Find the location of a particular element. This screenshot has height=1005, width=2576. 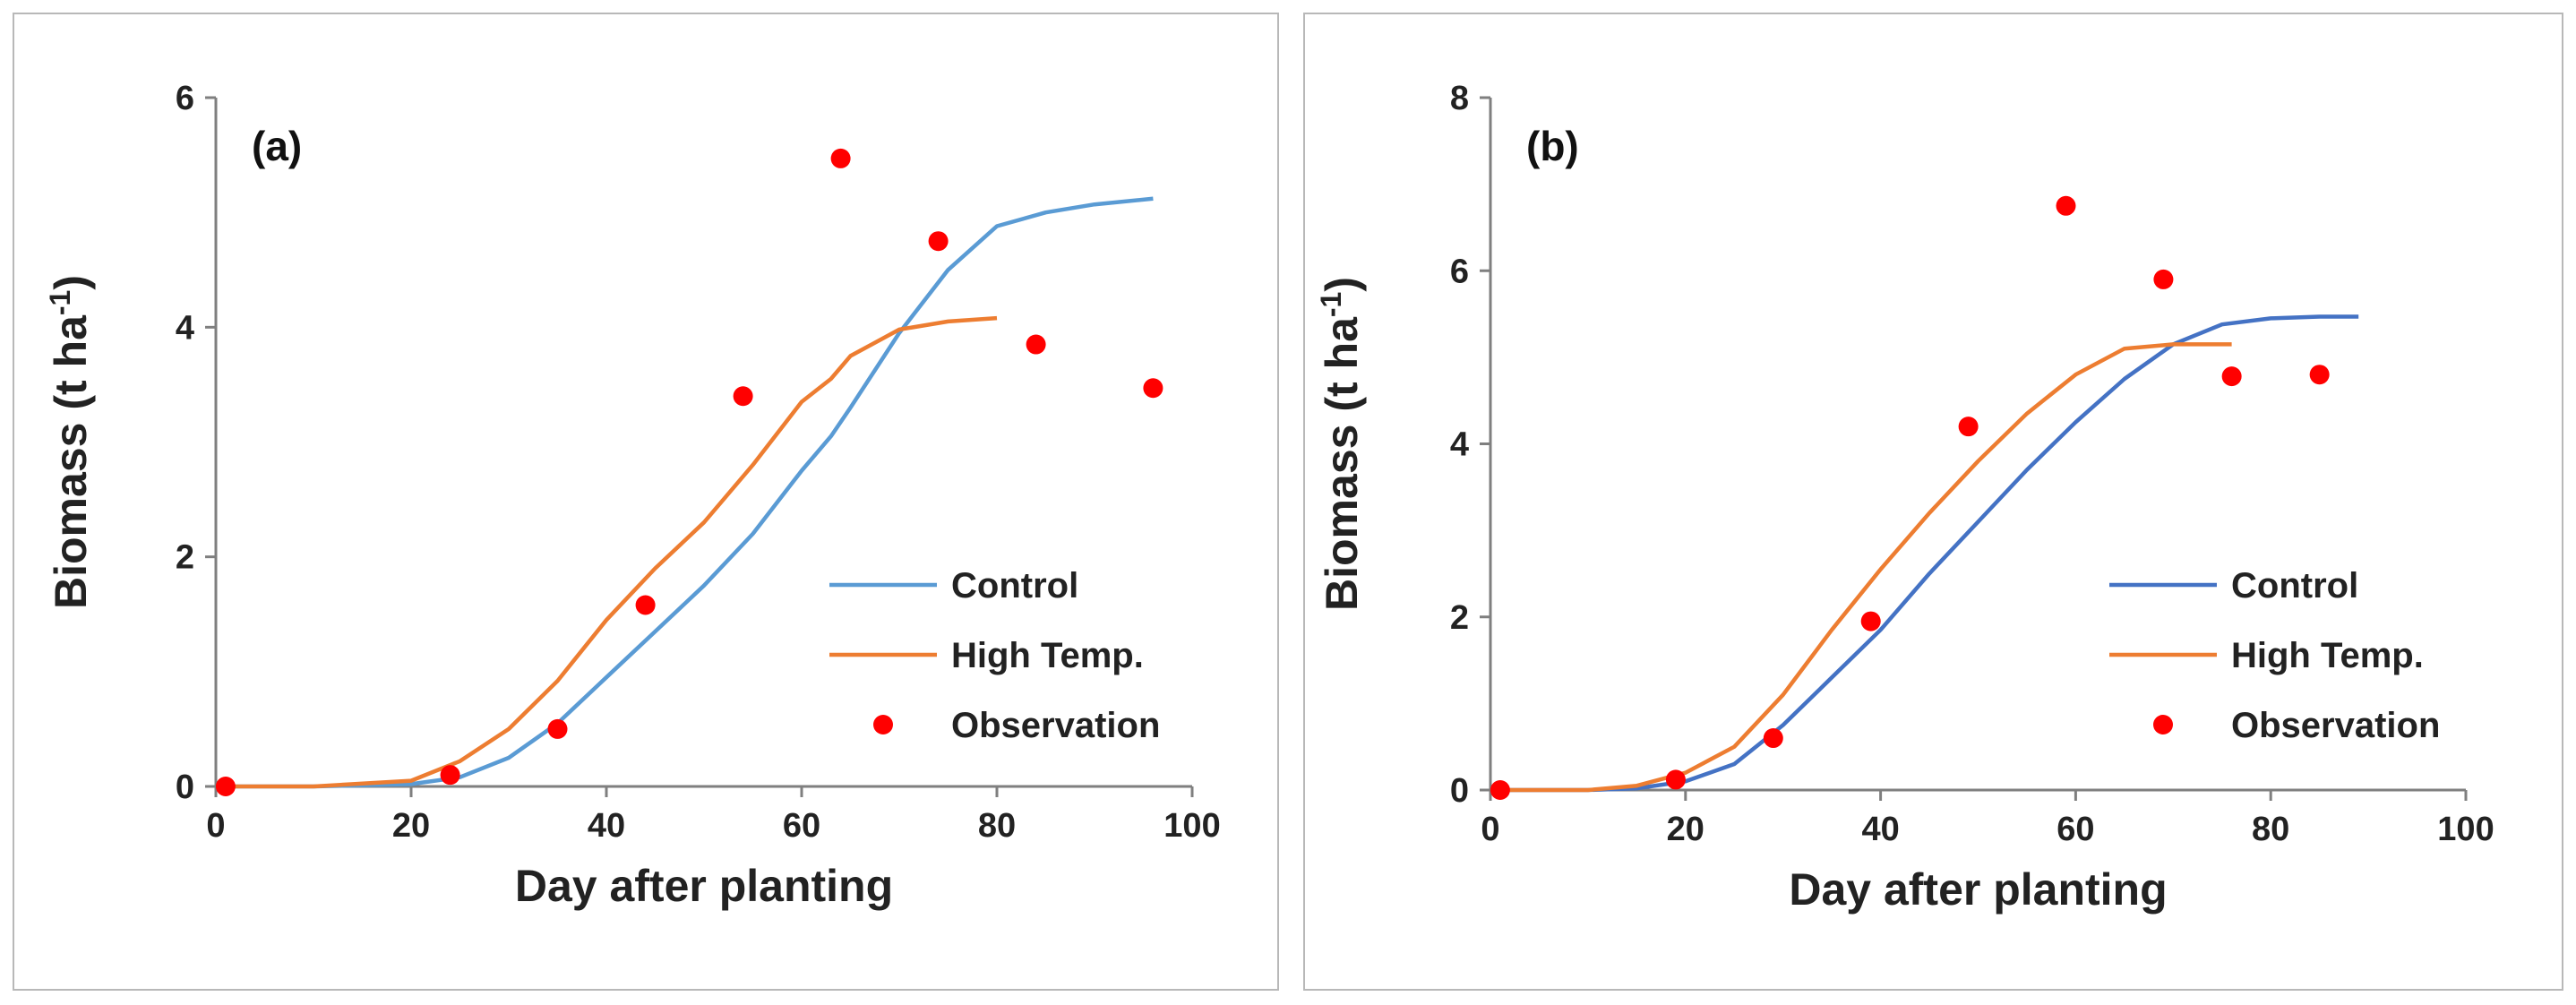

panel-label: (b) is located at coordinates (1552, 146).